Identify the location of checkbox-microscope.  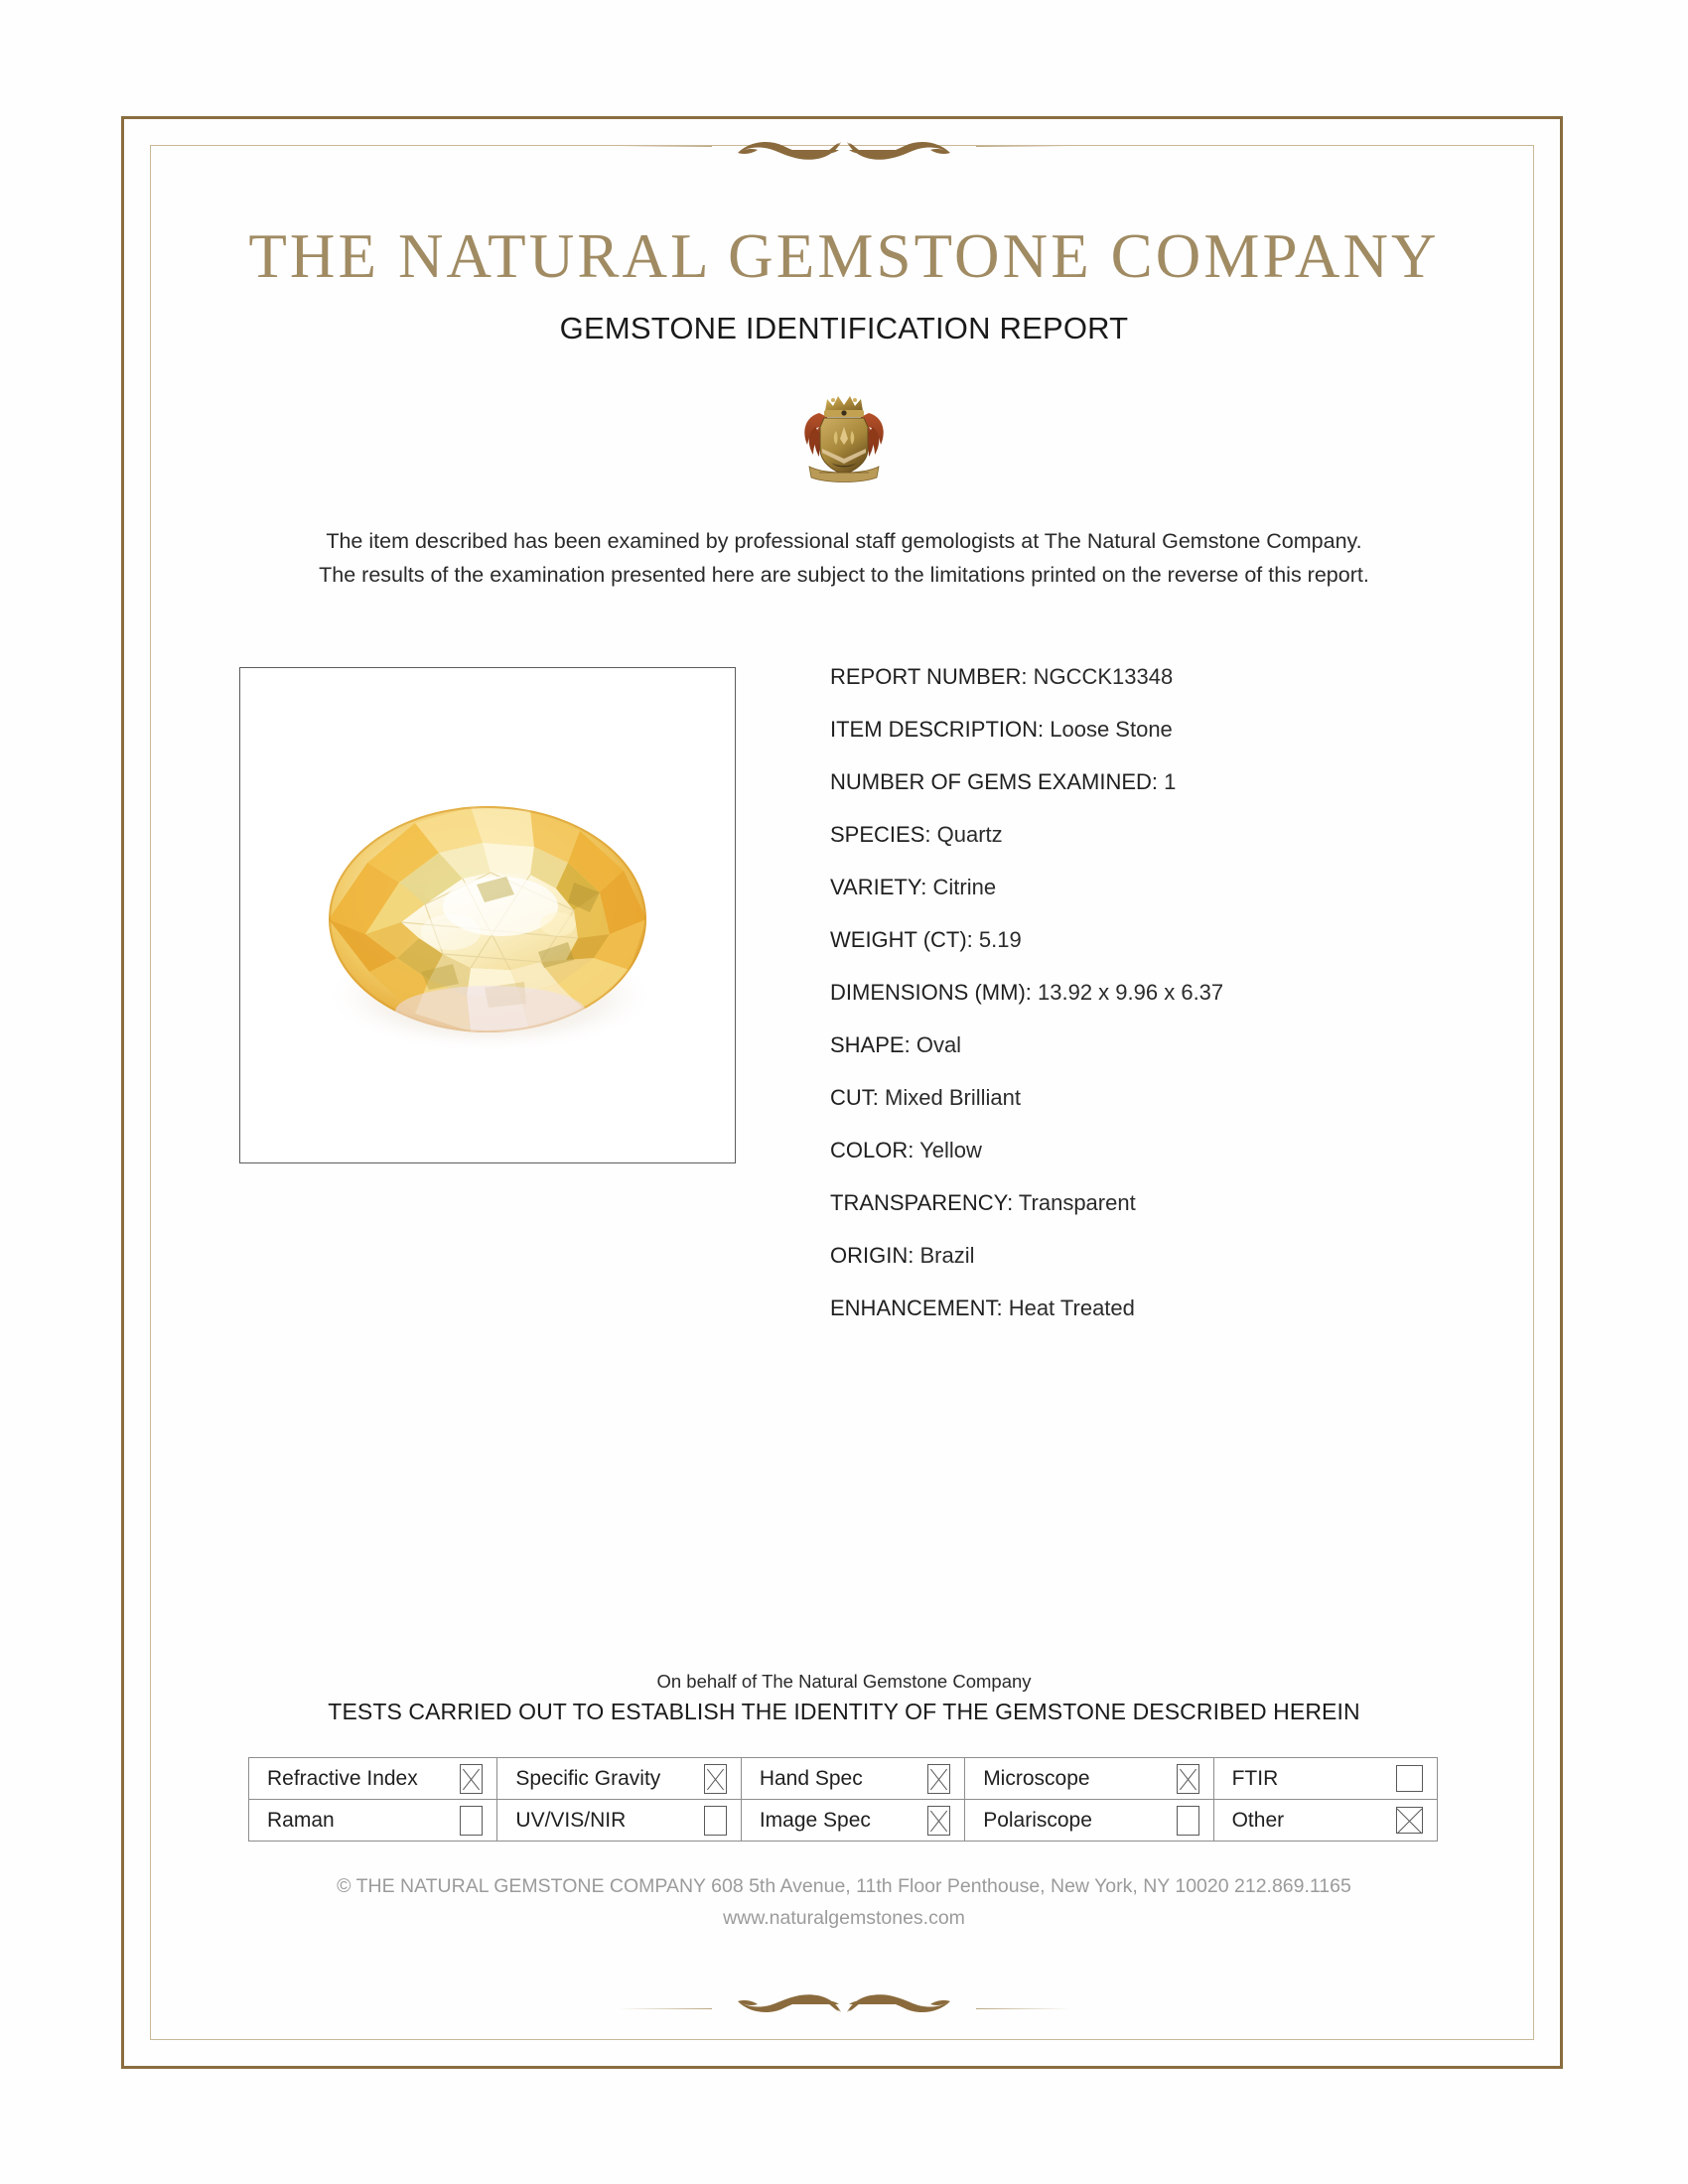
(1187, 1778).